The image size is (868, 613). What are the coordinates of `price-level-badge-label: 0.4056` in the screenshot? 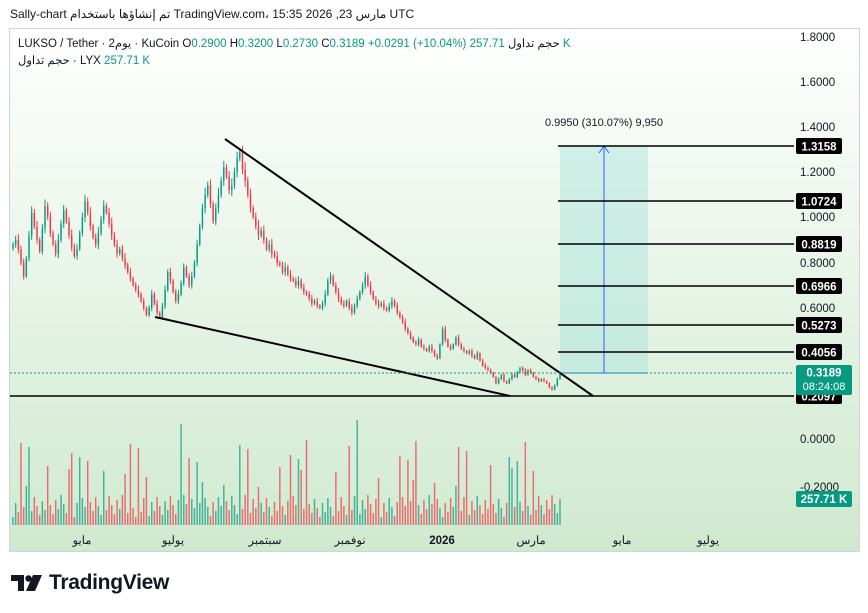 It's located at (818, 354).